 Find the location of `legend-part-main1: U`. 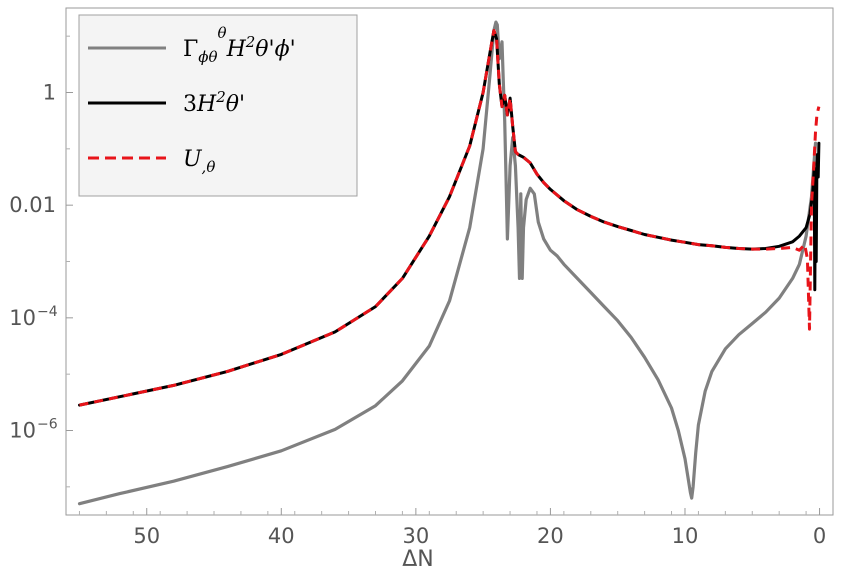

legend-part-main1: U is located at coordinates (193, 159).